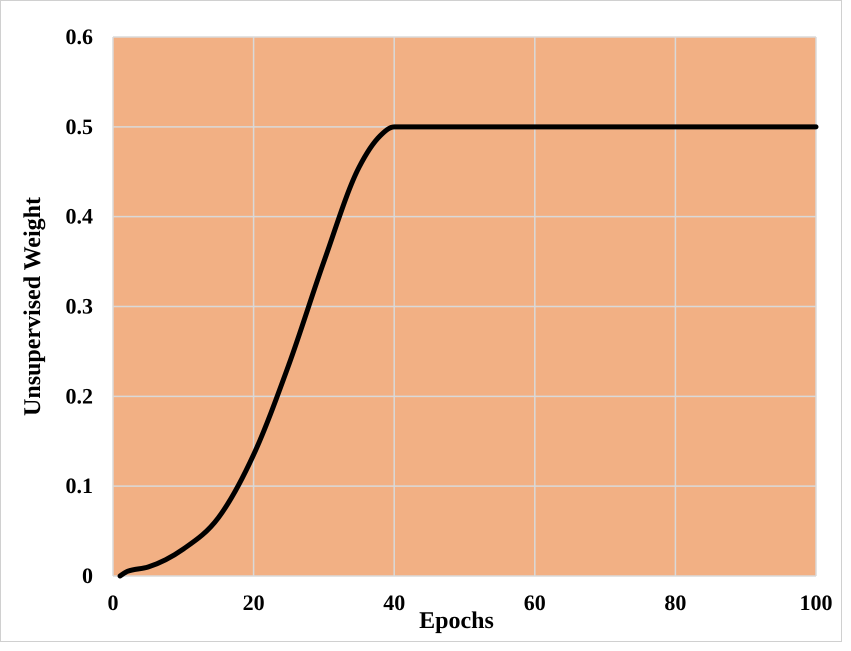  I want to click on y-tick-label: 0.1, so click(79, 485).